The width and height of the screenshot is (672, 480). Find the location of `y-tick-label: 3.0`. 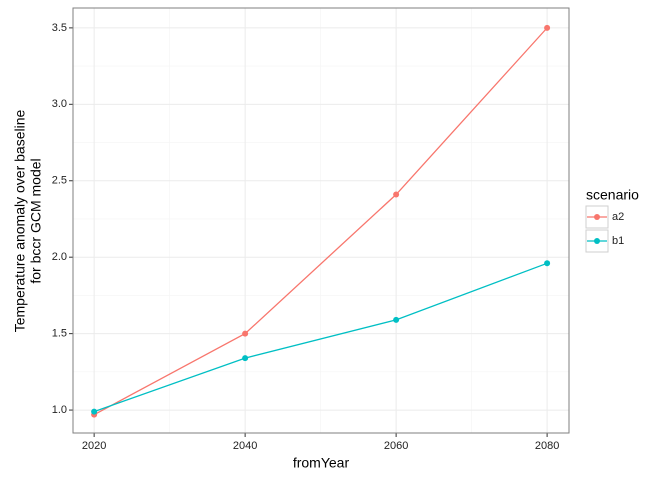

y-tick-label: 3.0 is located at coordinates (59, 104).